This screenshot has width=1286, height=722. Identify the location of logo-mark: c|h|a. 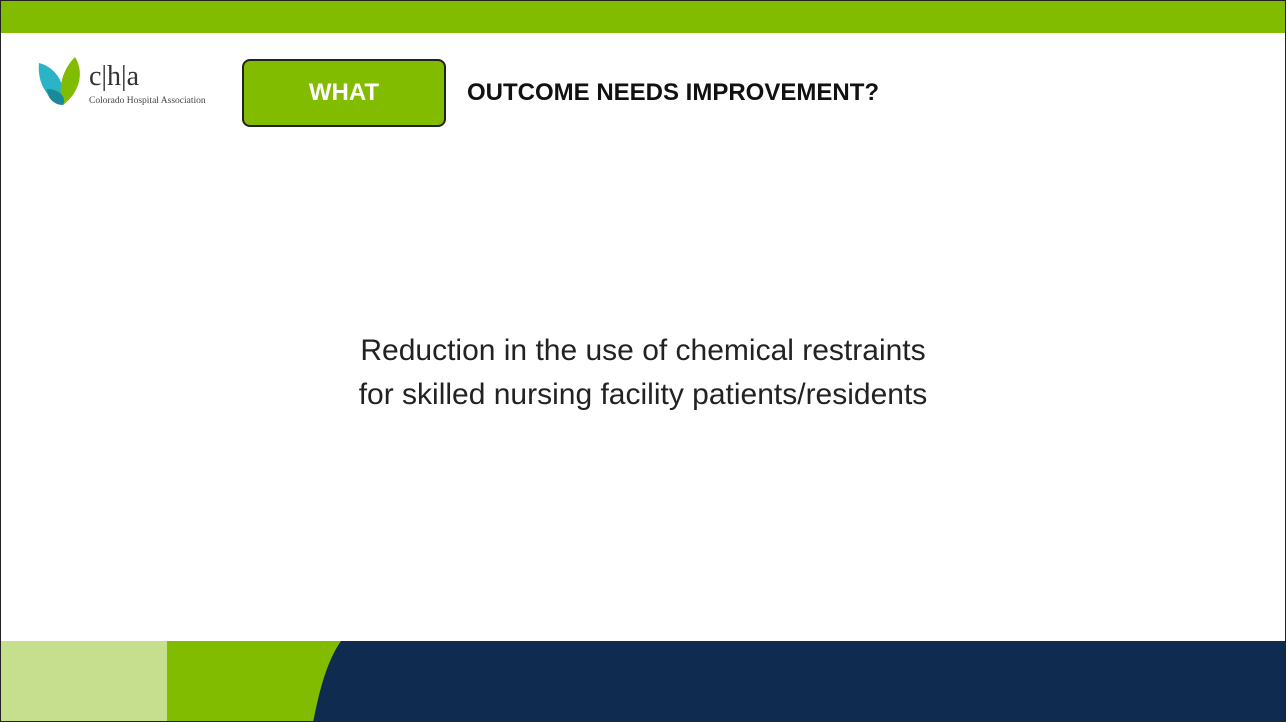
(114, 76).